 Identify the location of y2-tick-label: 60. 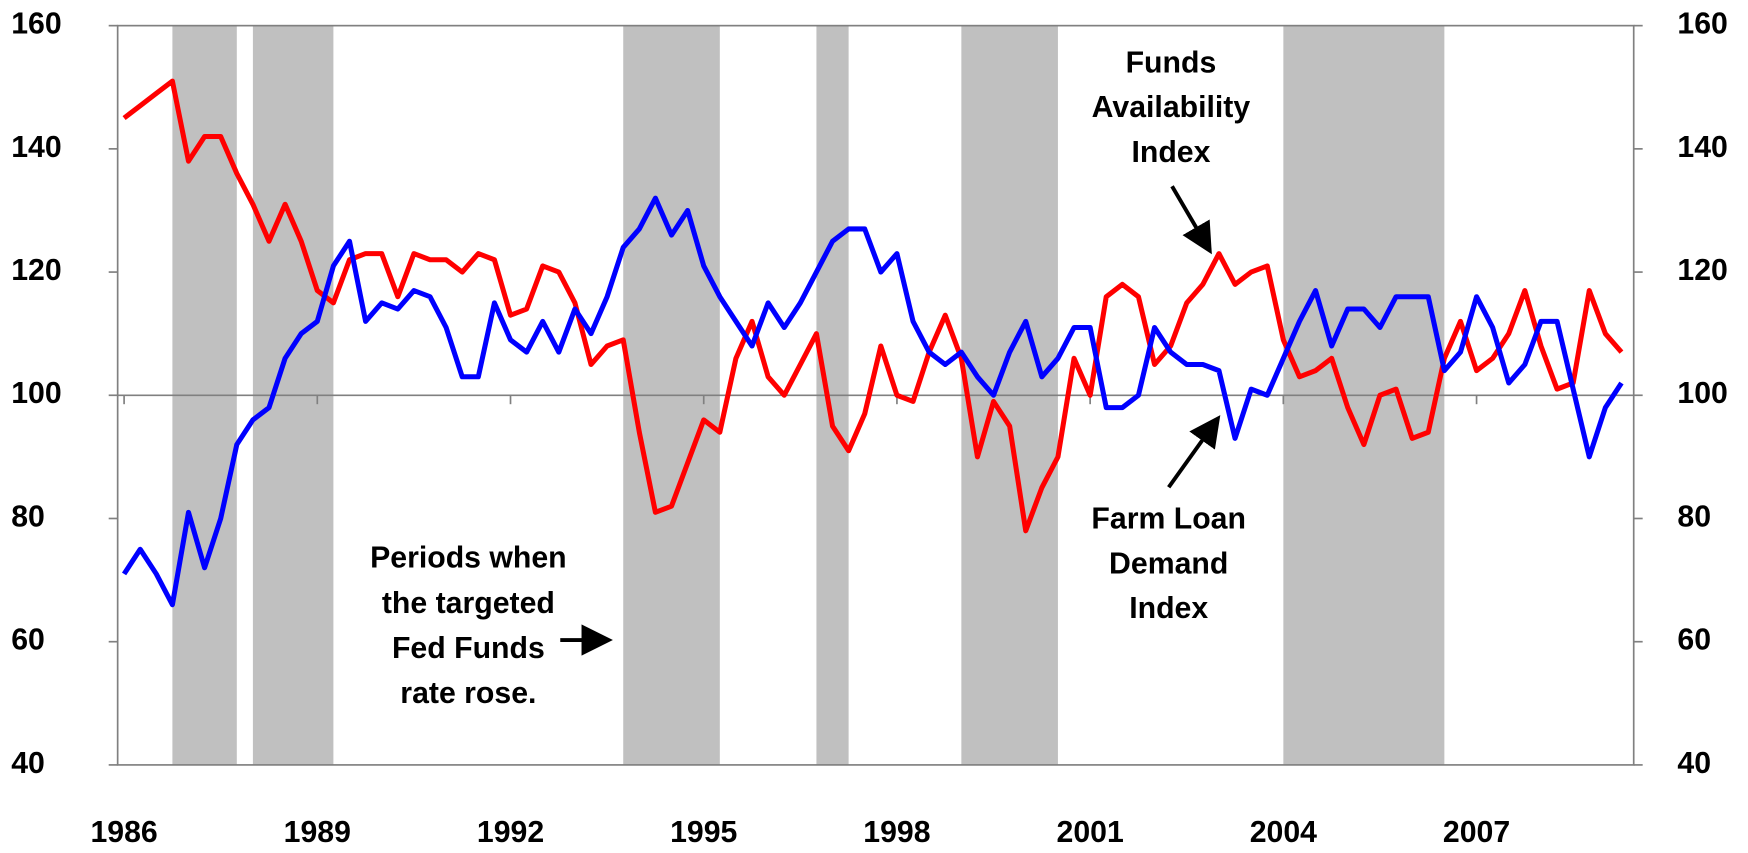
(1694, 640).